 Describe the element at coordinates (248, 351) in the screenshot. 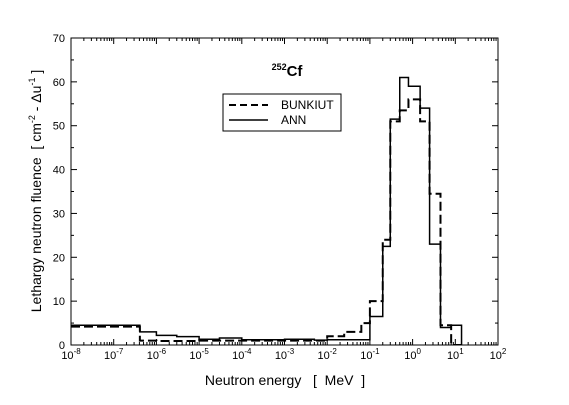

I see `x-tick-exponent: -4` at that location.